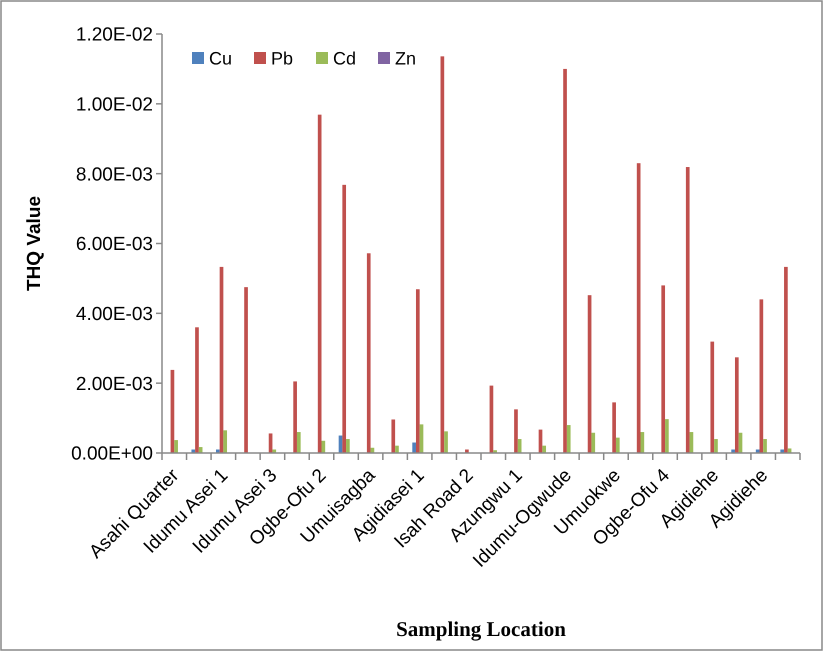 The image size is (823, 651). Describe the element at coordinates (282, 58) in the screenshot. I see `legend-label: Pb` at that location.